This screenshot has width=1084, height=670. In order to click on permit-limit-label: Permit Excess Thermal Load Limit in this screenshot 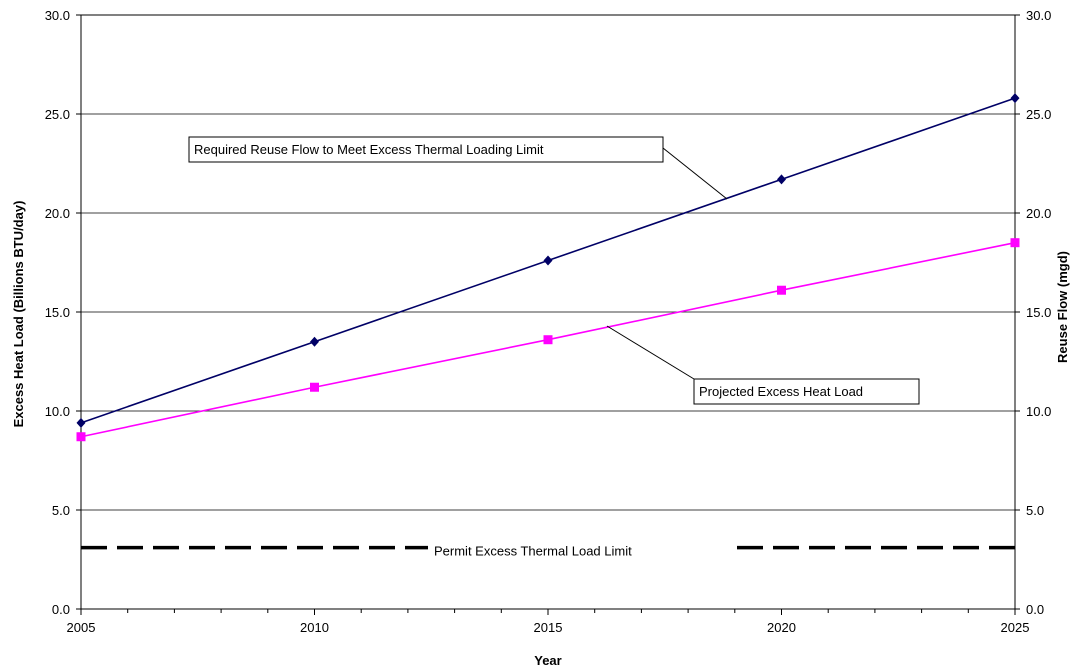, I will do `click(533, 551)`.